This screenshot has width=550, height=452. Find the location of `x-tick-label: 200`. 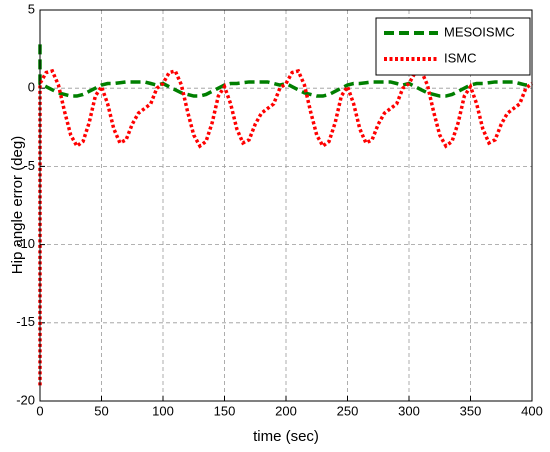

x-tick-label: 200 is located at coordinates (286, 410).